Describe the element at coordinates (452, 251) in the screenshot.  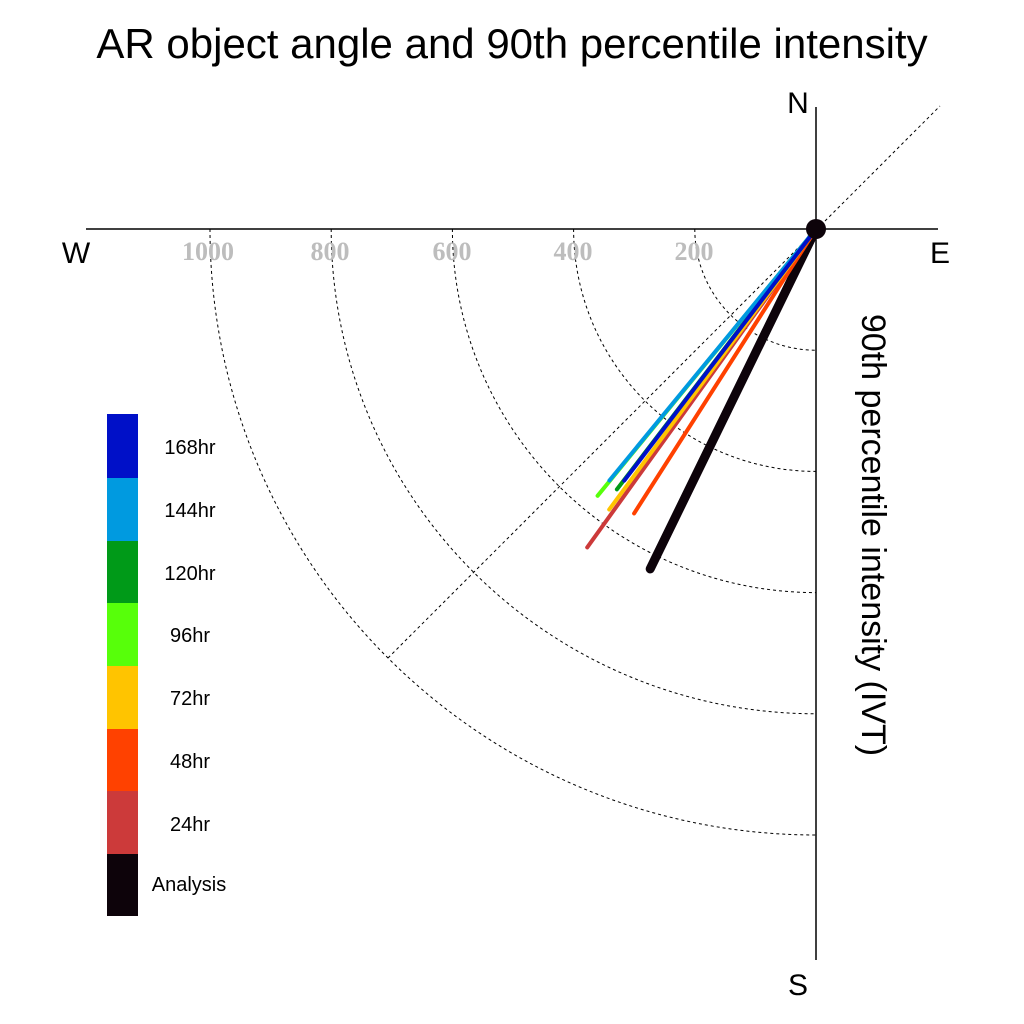
I see `ring-tick-label: 600` at that location.